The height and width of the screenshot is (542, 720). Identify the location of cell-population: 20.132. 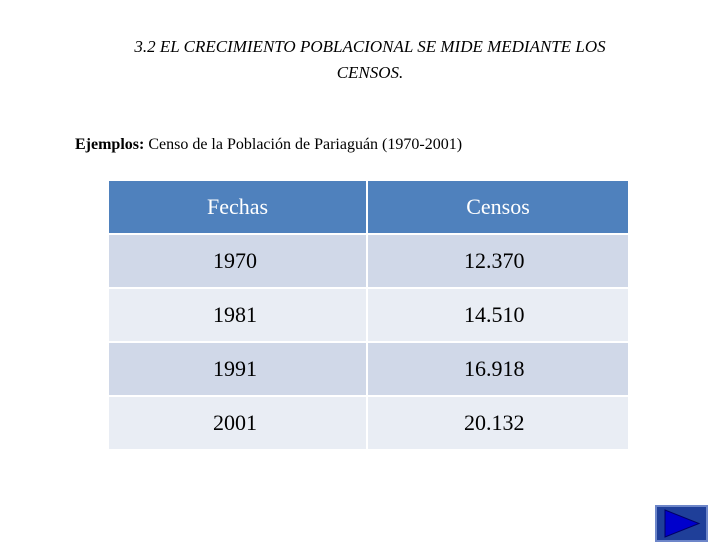
(498, 423).